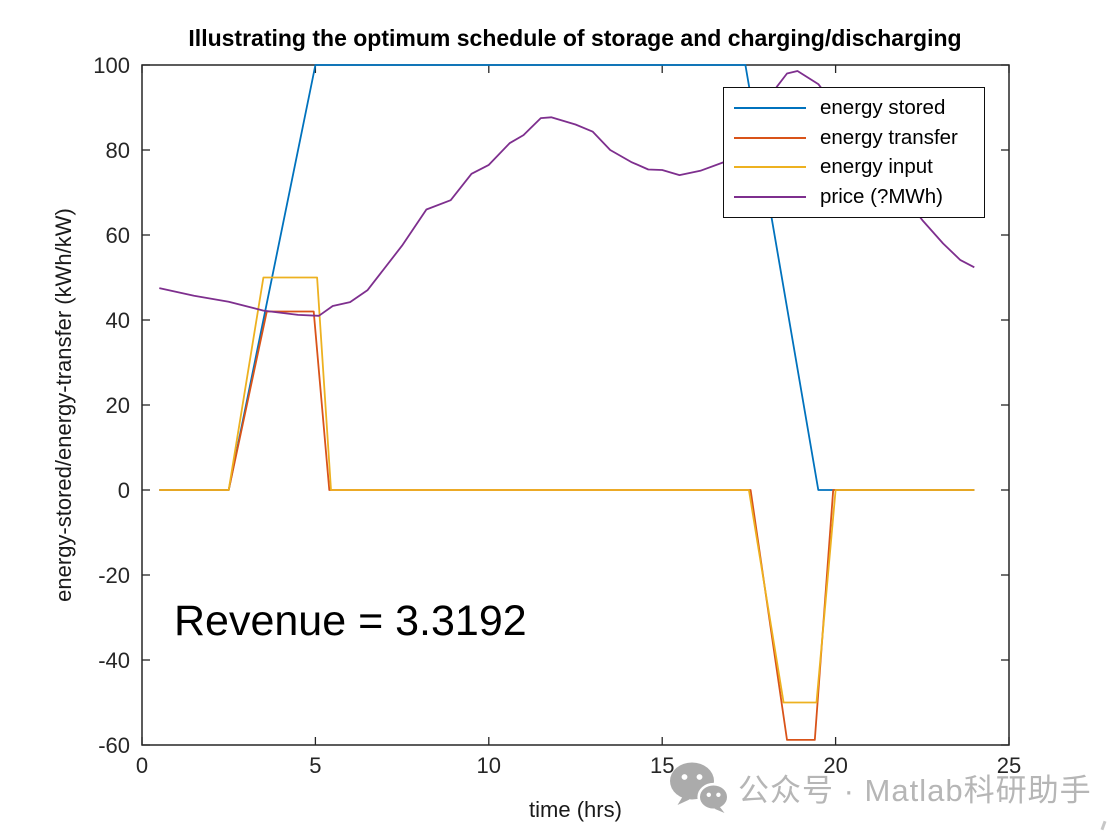  Describe the element at coordinates (315, 765) in the screenshot. I see `x-tick-label: 5` at that location.